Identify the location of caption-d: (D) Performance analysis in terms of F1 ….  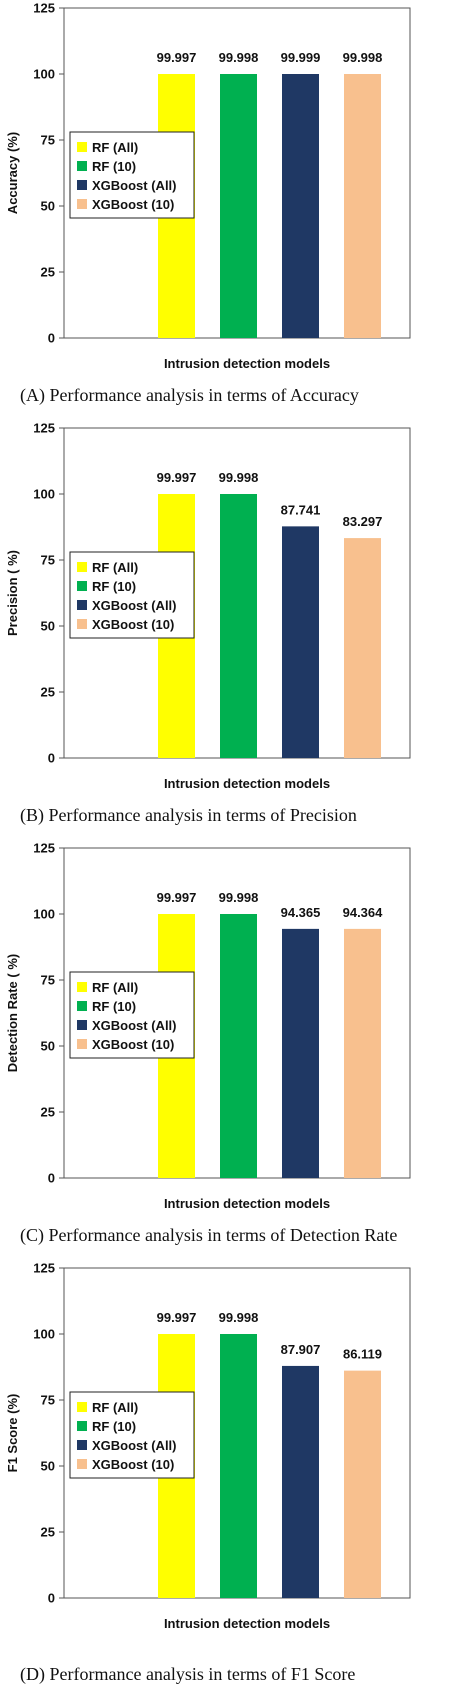
(188, 1674).